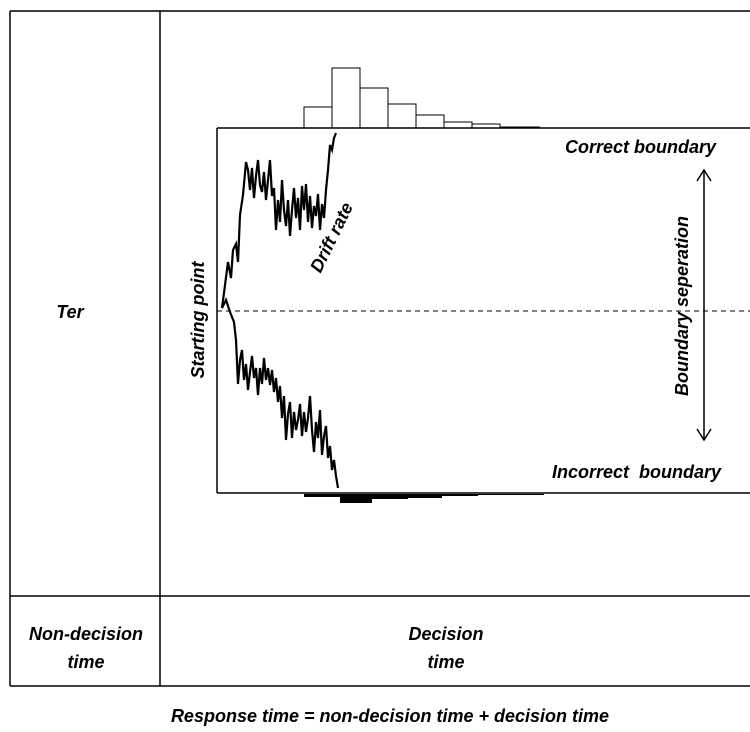 This screenshot has height=732, width=750. I want to click on starting-point-label: Starting point, so click(198, 320).